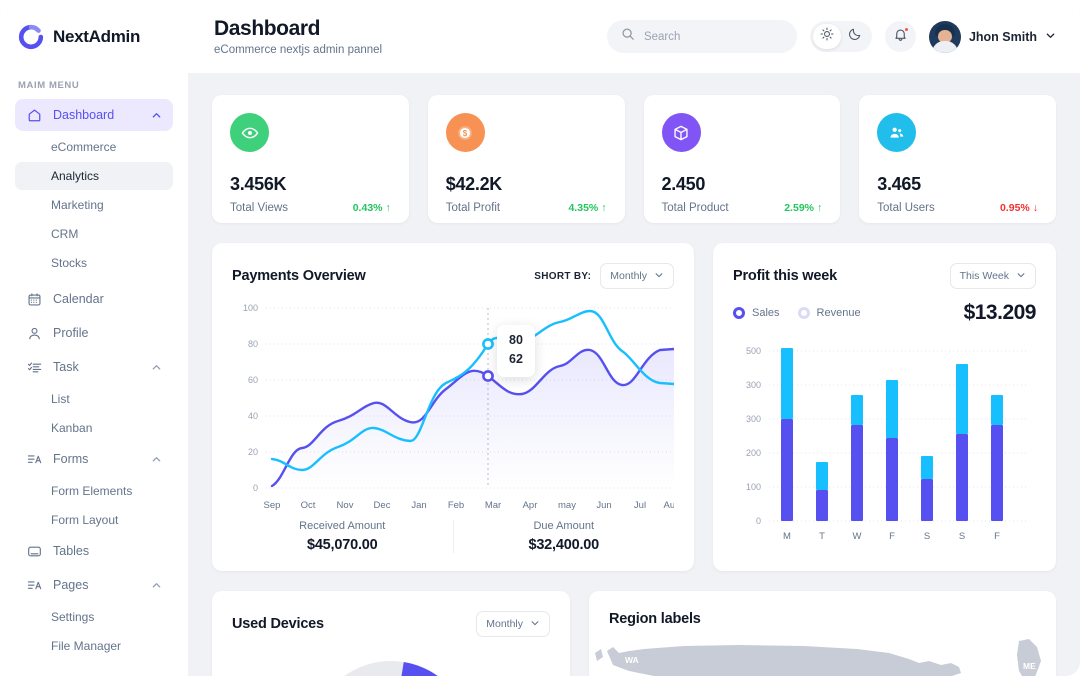 The width and height of the screenshot is (1080, 676). Describe the element at coordinates (603, 505) in the screenshot. I see `svg-text: Jun` at that location.